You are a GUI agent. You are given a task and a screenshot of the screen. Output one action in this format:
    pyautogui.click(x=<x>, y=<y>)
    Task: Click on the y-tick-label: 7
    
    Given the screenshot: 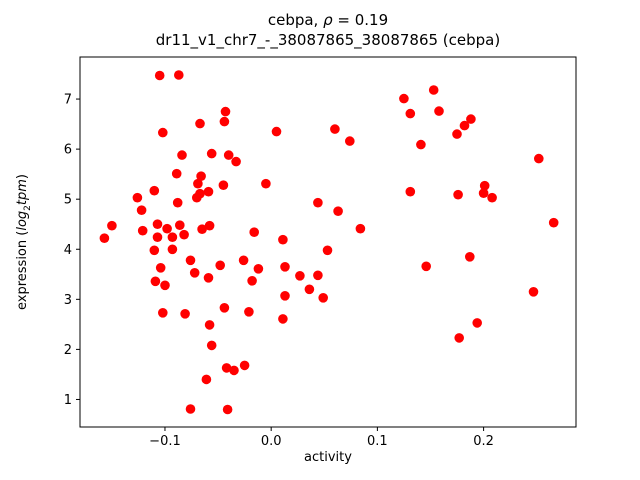 What is the action you would take?
    pyautogui.click(x=68, y=100)
    